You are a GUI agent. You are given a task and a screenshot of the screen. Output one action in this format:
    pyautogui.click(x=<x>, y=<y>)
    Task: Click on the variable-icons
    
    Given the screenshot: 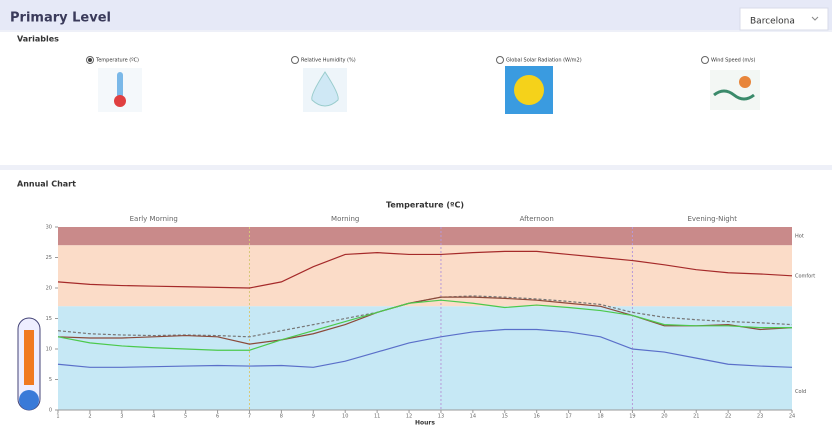 What is the action you would take?
    pyautogui.click(x=429, y=90)
    